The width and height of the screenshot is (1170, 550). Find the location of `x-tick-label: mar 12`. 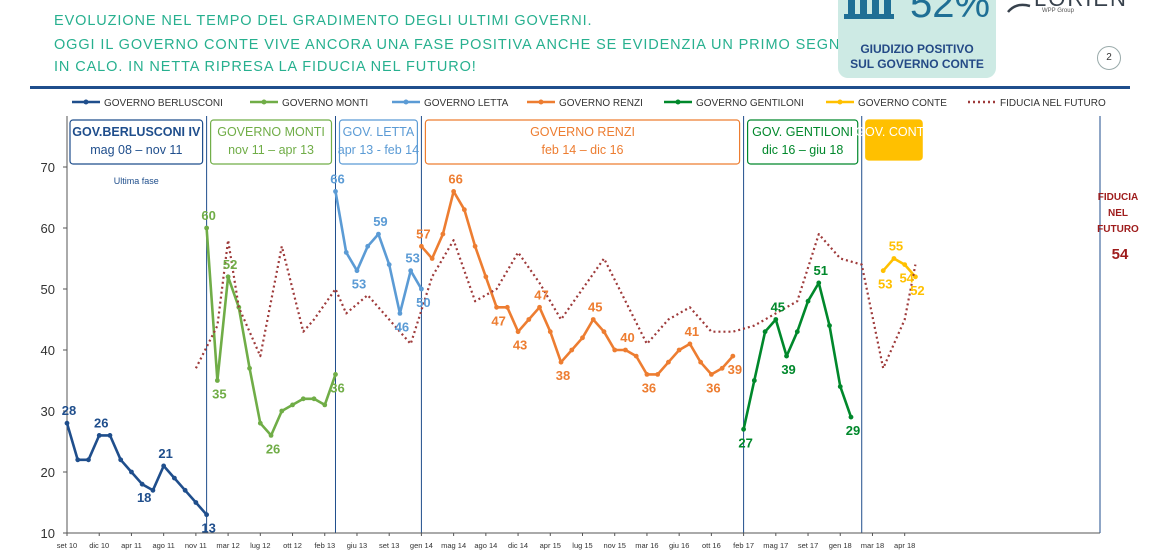

x-tick-label: mar 12 is located at coordinates (227, 545).